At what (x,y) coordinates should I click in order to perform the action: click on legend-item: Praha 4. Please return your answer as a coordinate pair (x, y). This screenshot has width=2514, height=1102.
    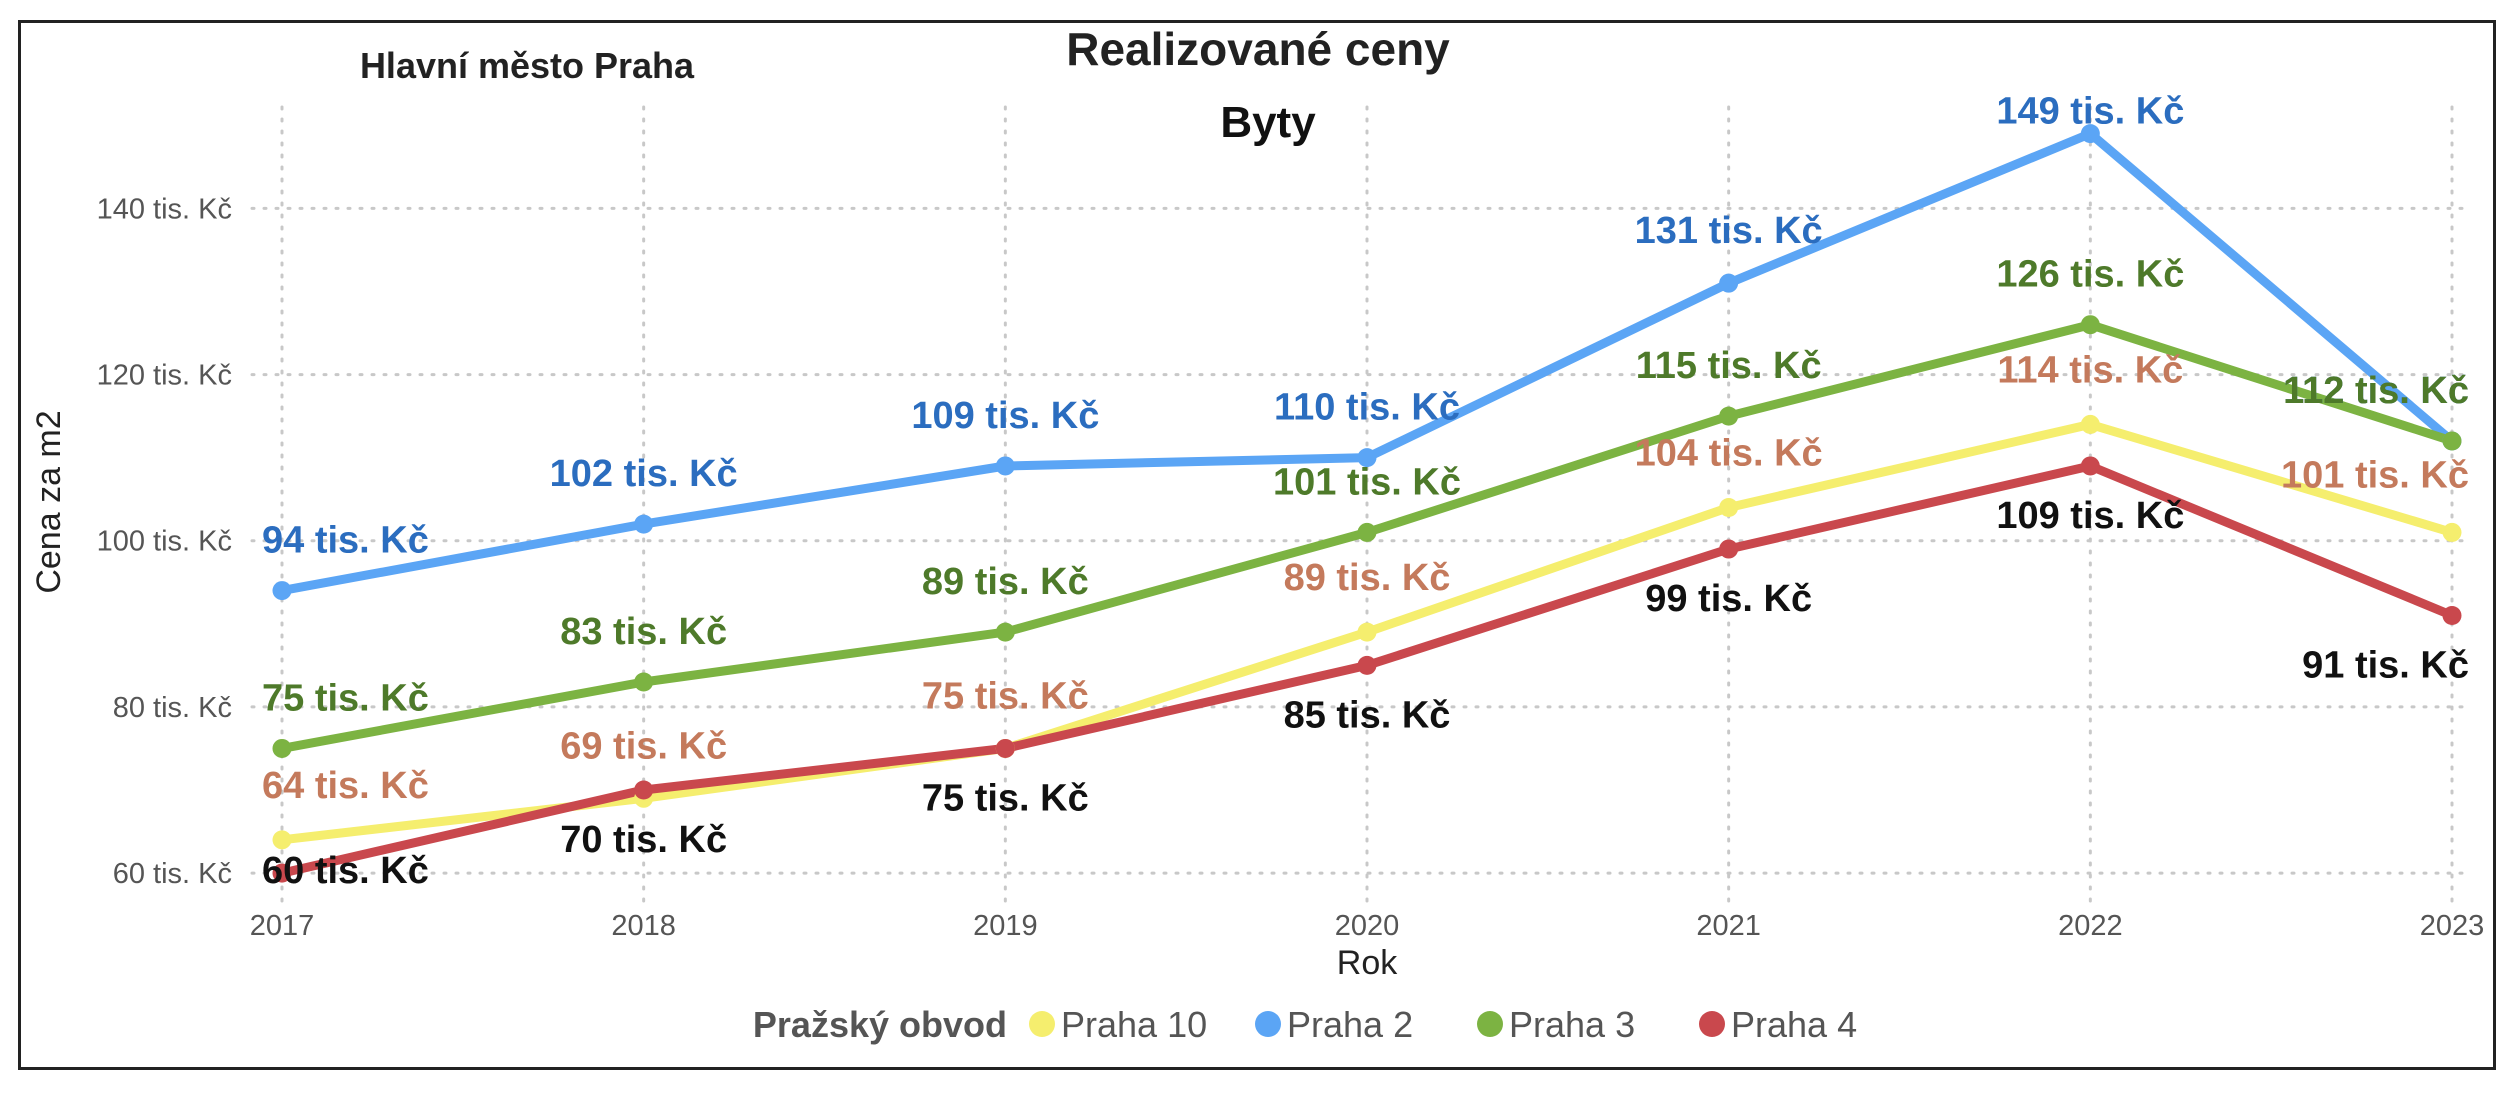
    Looking at the image, I should click on (1778, 1024).